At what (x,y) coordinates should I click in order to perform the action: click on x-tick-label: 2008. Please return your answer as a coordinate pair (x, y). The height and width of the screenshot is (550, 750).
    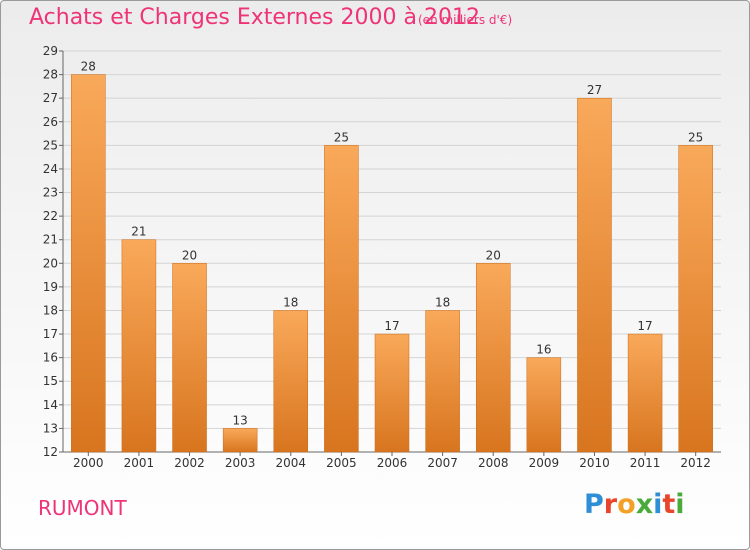
    Looking at the image, I should click on (493, 463).